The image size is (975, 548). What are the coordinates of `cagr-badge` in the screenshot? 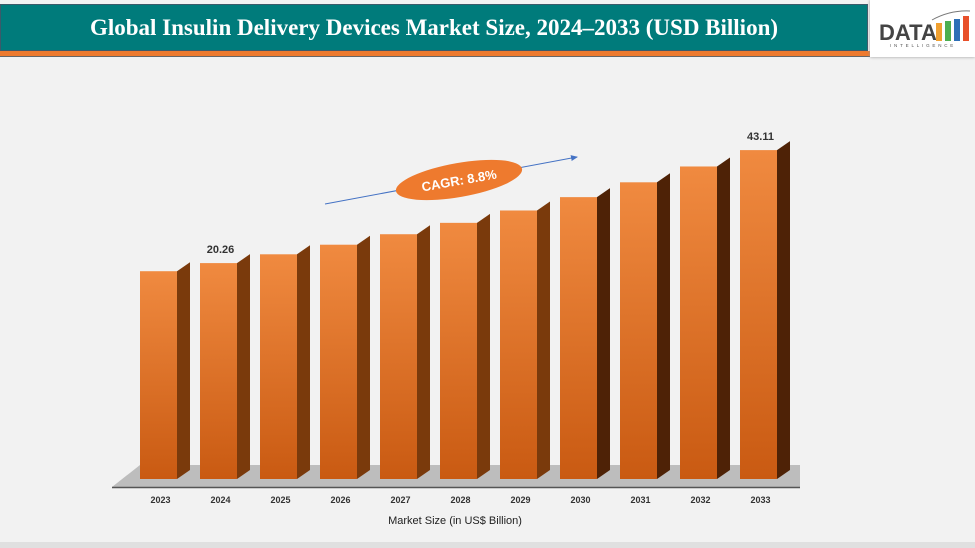 It's located at (459, 180).